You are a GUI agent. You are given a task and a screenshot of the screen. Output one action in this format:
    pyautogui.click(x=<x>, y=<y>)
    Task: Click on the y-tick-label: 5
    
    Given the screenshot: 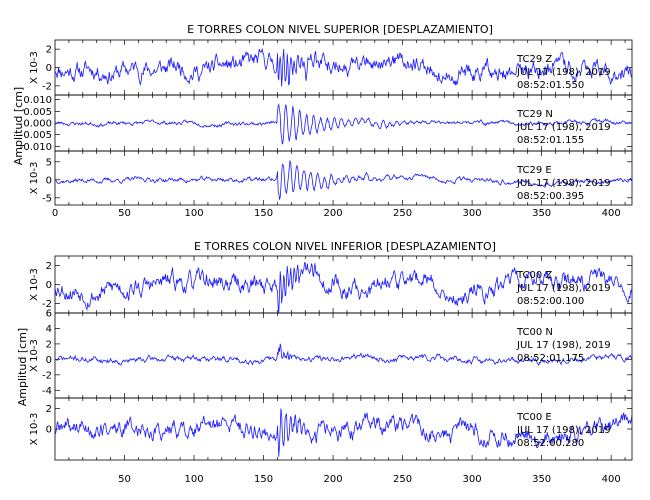 What is the action you would take?
    pyautogui.click(x=49, y=162)
    